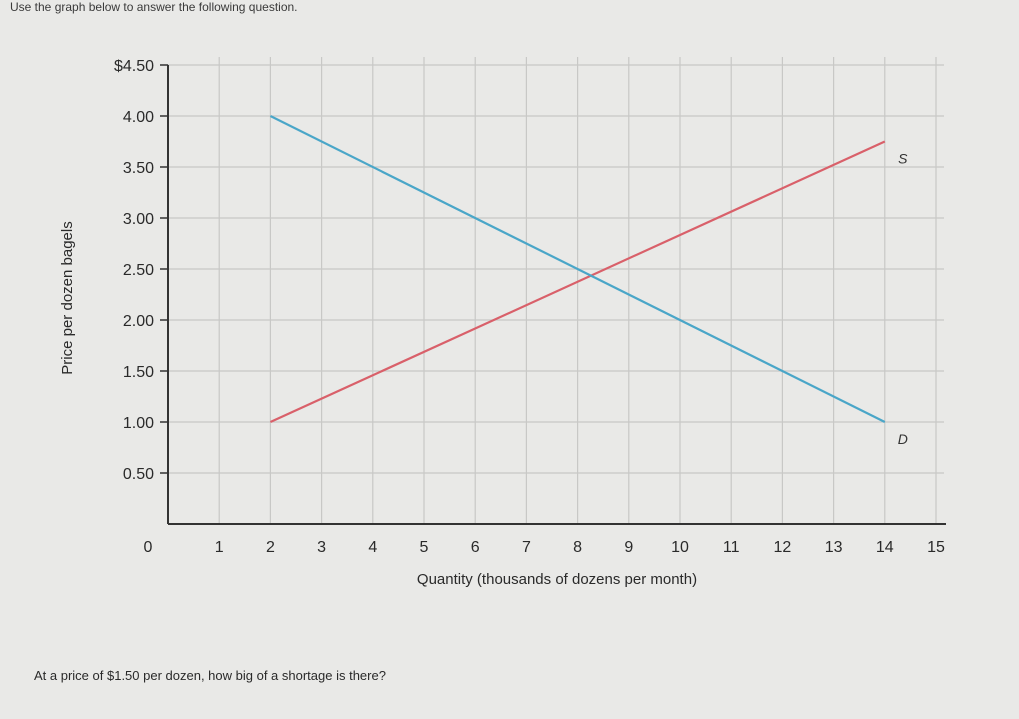 Image resolution: width=1019 pixels, height=719 pixels. Describe the element at coordinates (138, 219) in the screenshot. I see `y-tick-label-5: 3.00` at that location.